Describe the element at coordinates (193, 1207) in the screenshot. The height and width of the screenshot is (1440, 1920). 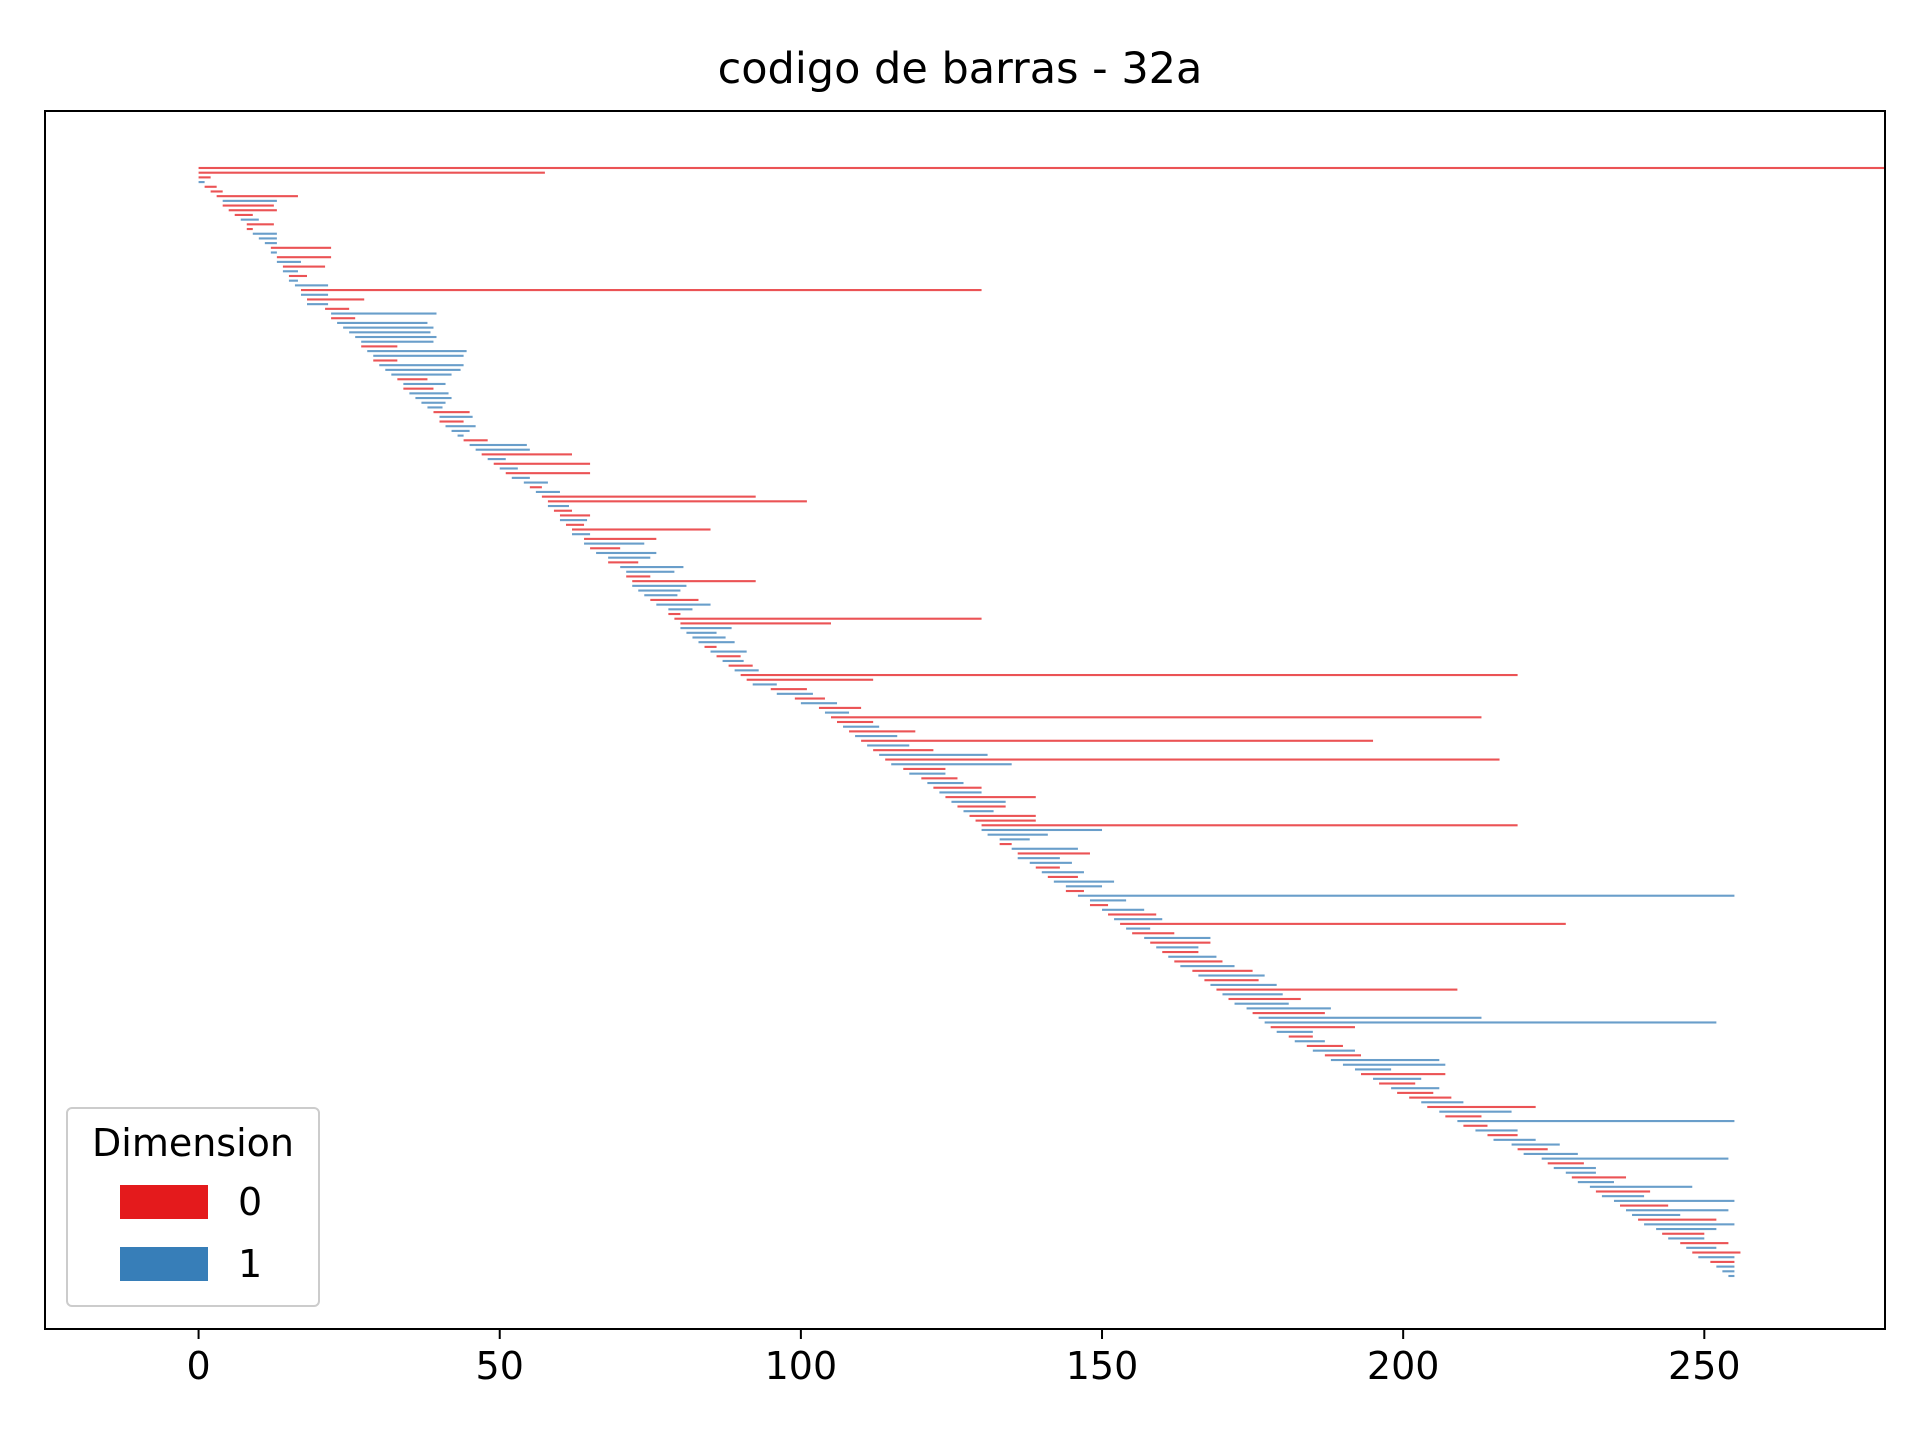
I see `legend: Dimension 0 1` at that location.